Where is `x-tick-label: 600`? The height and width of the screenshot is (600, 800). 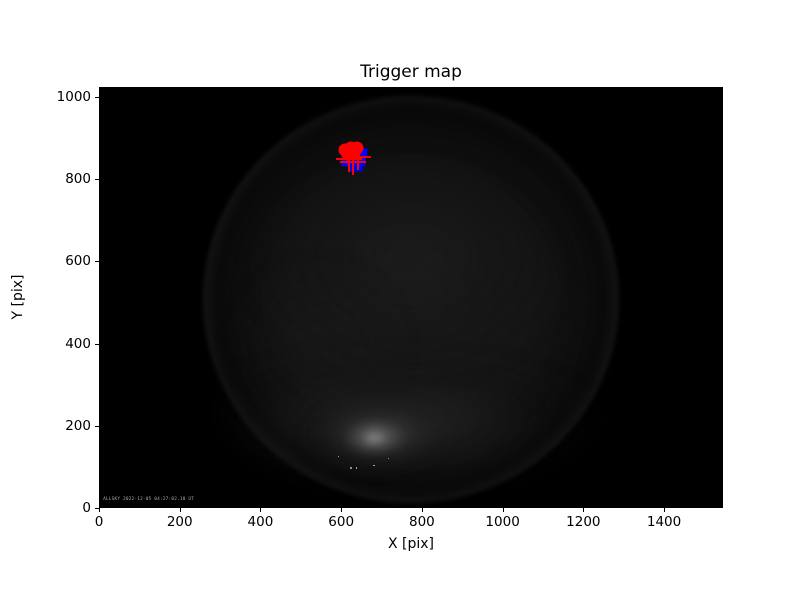 x-tick-label: 600 is located at coordinates (341, 522).